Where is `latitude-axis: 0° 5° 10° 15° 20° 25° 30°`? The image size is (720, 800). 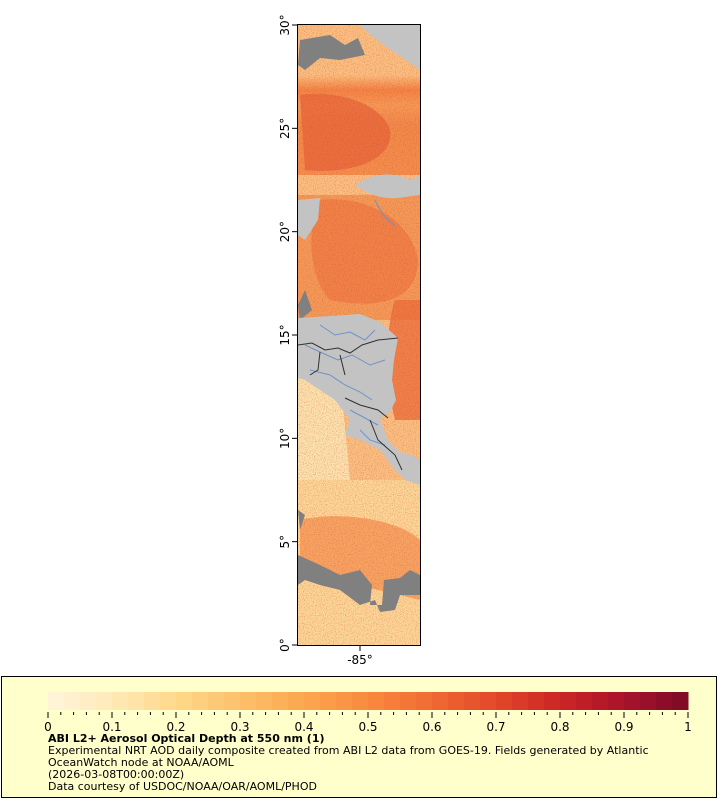 latitude-axis: 0° 5° 10° 15° 20° 25° 30° is located at coordinates (288, 333).